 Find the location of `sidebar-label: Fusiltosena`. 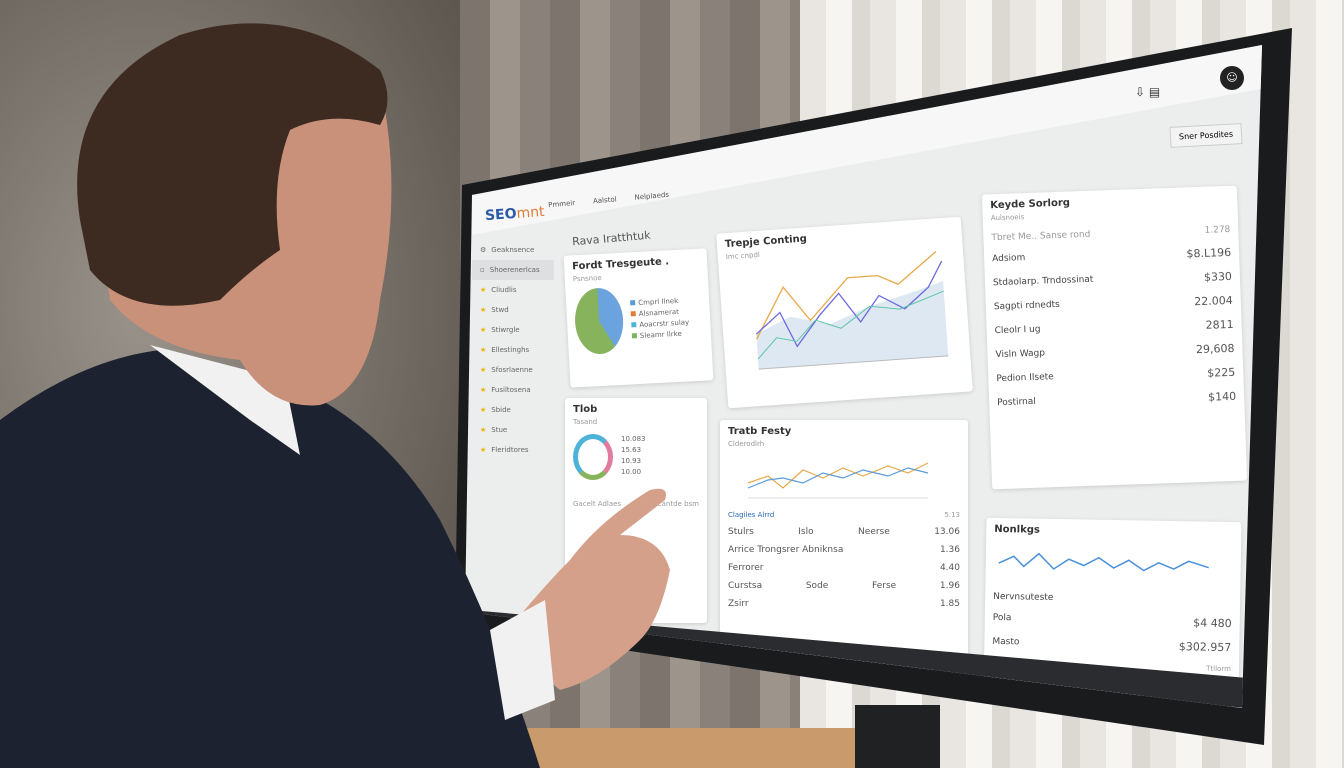

sidebar-label: Fusiltosena is located at coordinates (511, 390).